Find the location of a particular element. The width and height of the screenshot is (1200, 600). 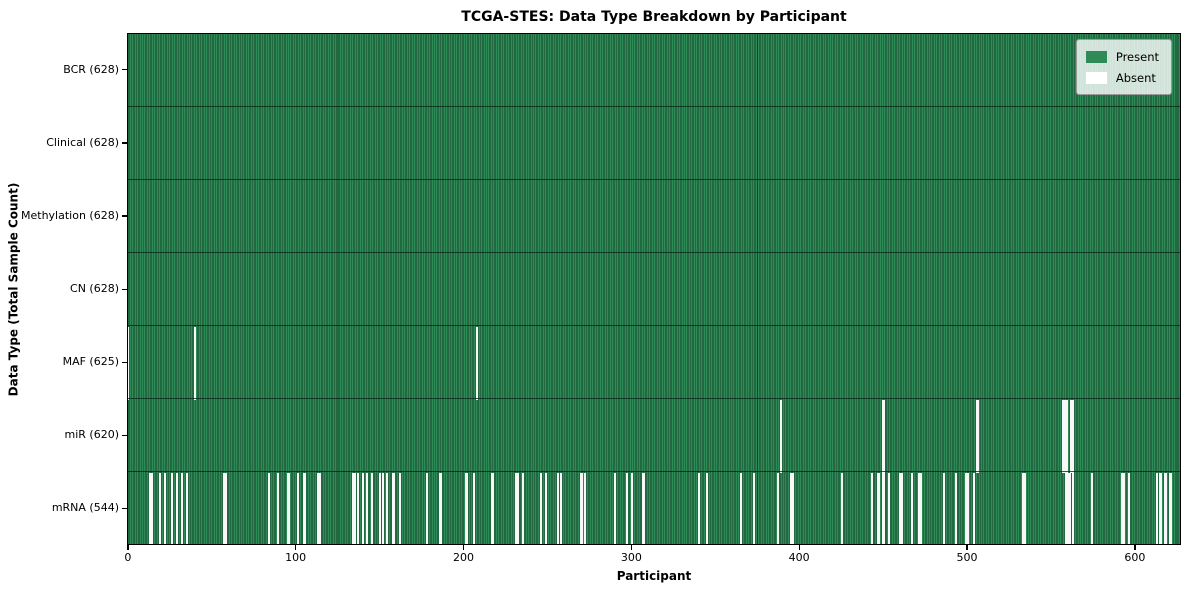

row-BCR is located at coordinates (654, 70).